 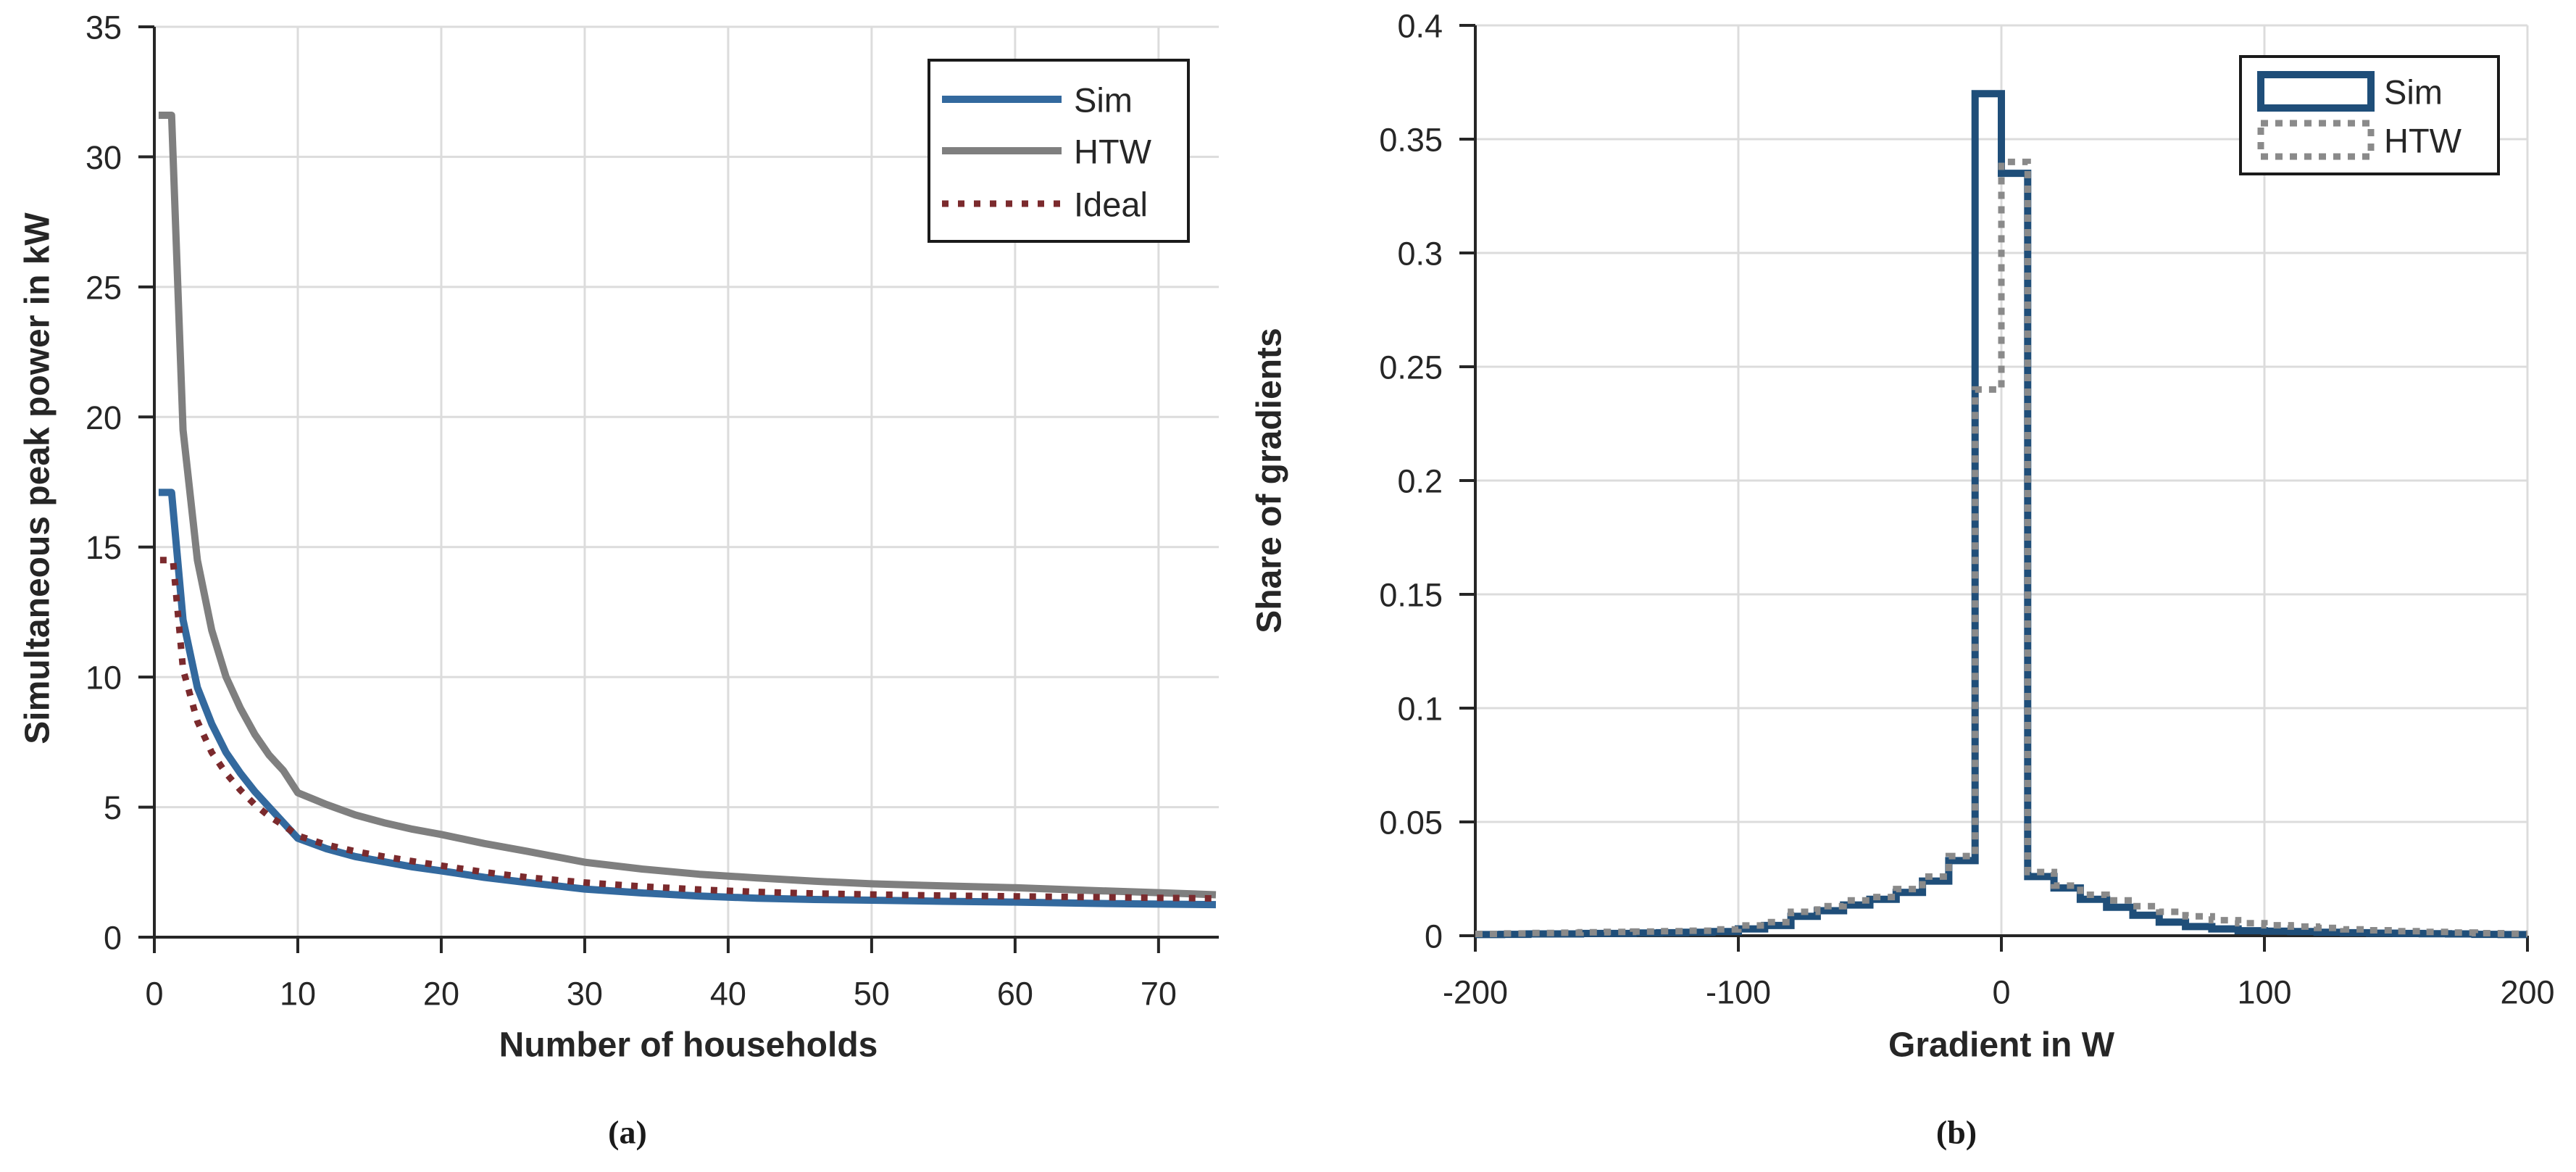 I want to click on a-xtick-label: 40, so click(x=728, y=994).